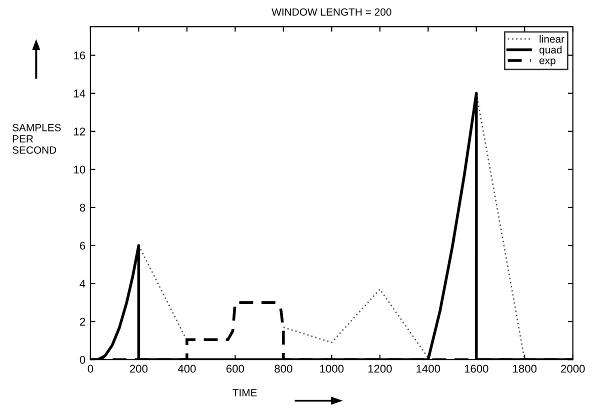 The width and height of the screenshot is (603, 411). I want to click on y-tick-label: 8, so click(83, 208).